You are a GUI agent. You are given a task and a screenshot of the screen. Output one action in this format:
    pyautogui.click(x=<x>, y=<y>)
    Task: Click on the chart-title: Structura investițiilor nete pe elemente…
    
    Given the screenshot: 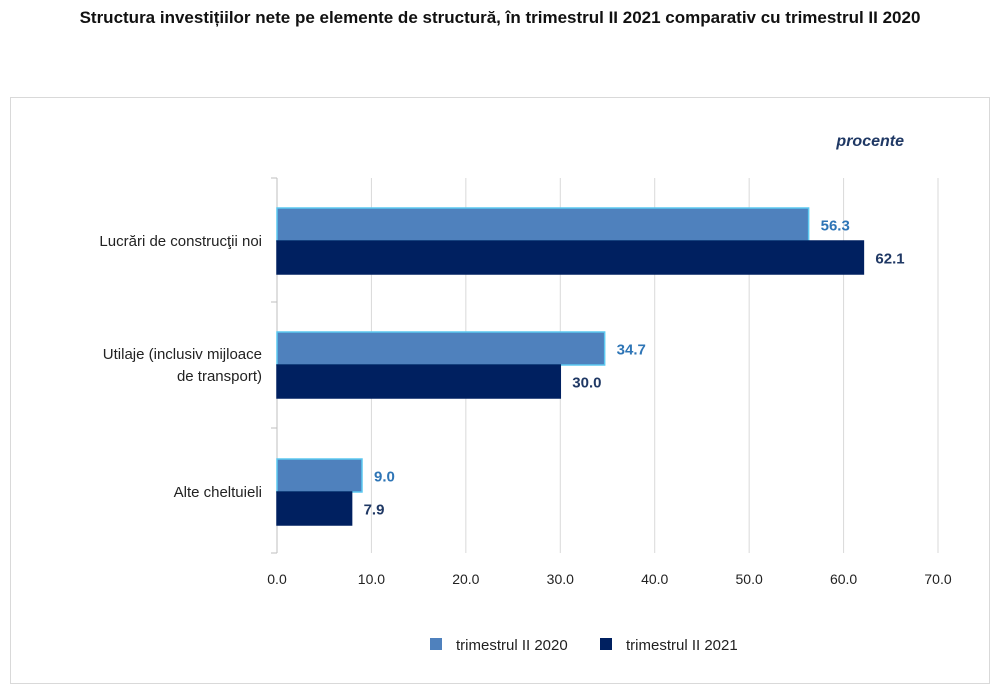 What is the action you would take?
    pyautogui.click(x=500, y=17)
    